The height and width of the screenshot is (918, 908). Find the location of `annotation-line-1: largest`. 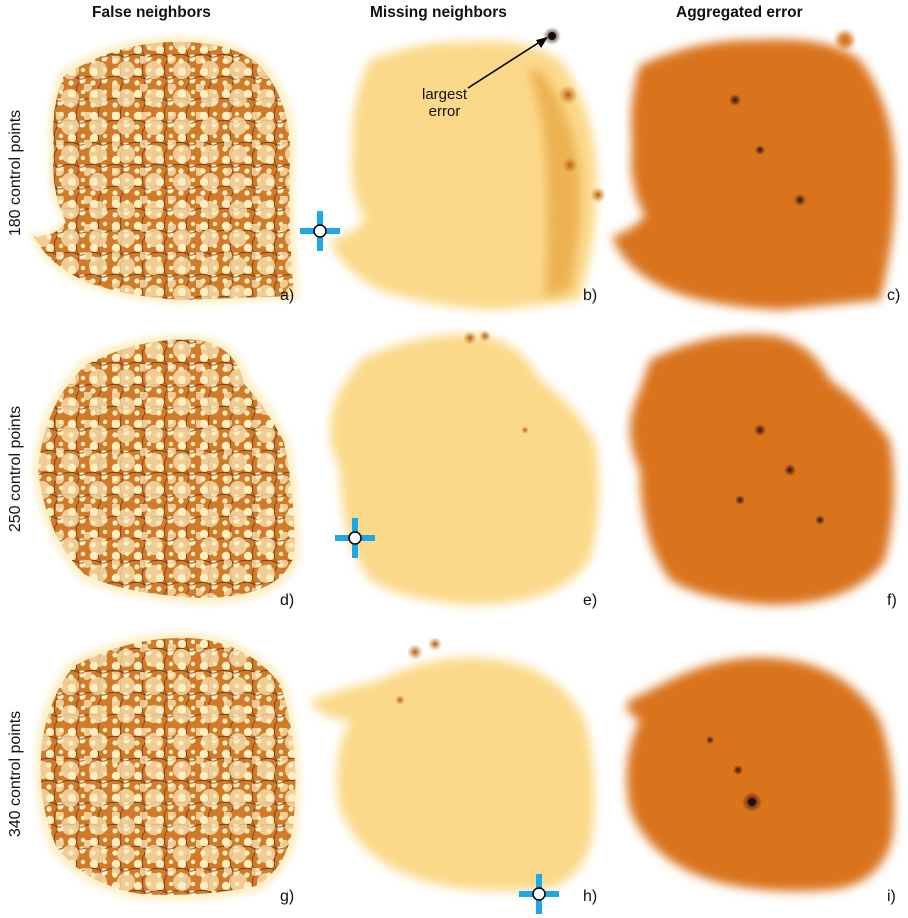

annotation-line-1: largest is located at coordinates (445, 94).